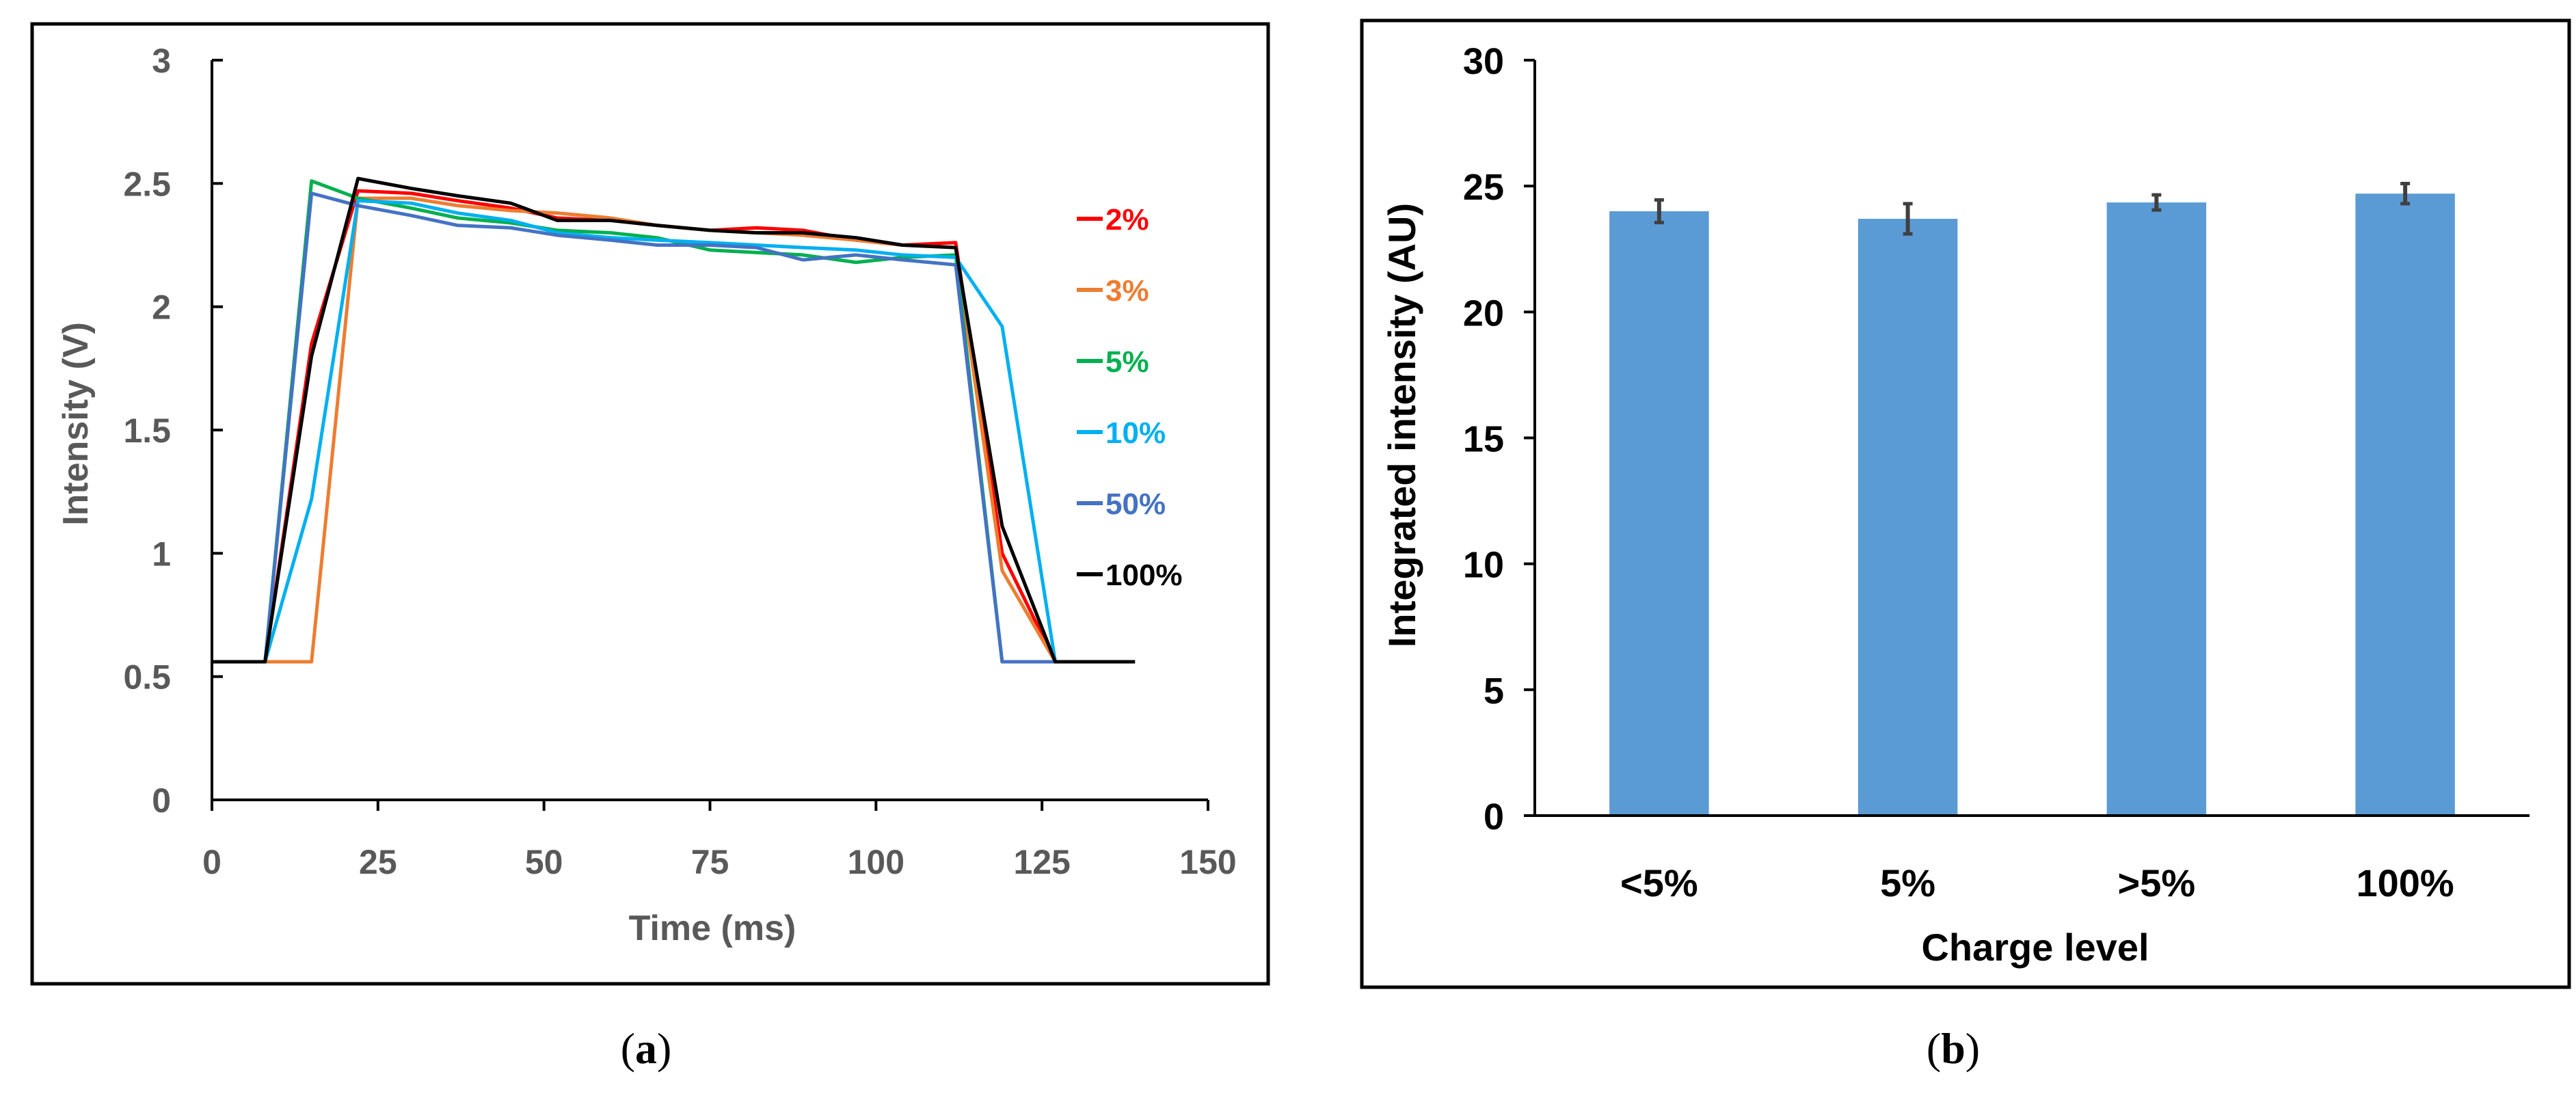 The image size is (2576, 1100). I want to click on x-tick-label: 0, so click(212, 862).